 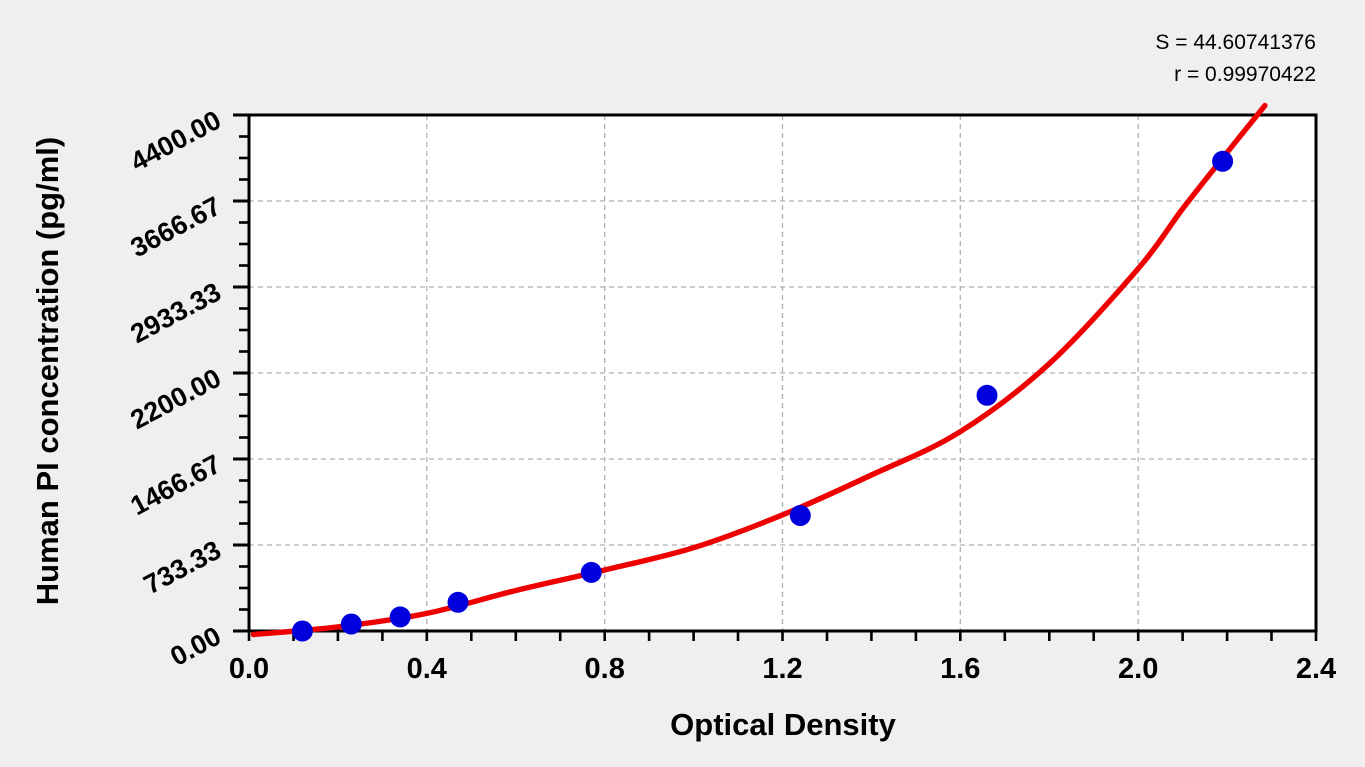 What do you see at coordinates (960, 669) in the screenshot?
I see `x-tick-label: 1.6` at bounding box center [960, 669].